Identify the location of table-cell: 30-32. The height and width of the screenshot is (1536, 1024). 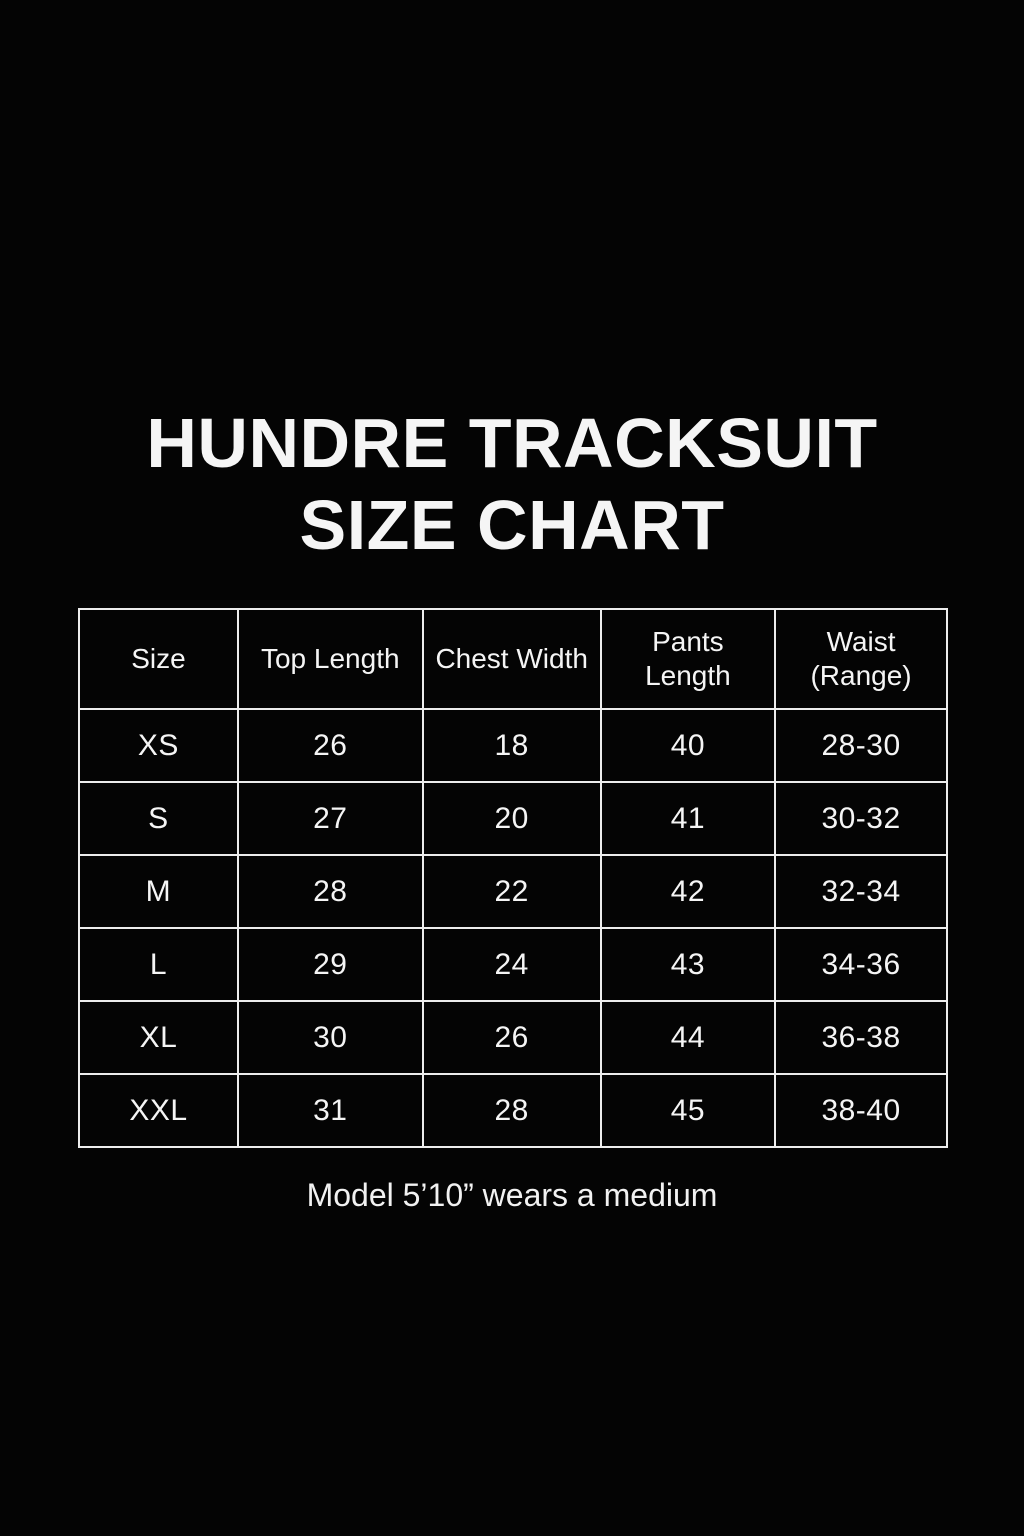
(861, 818).